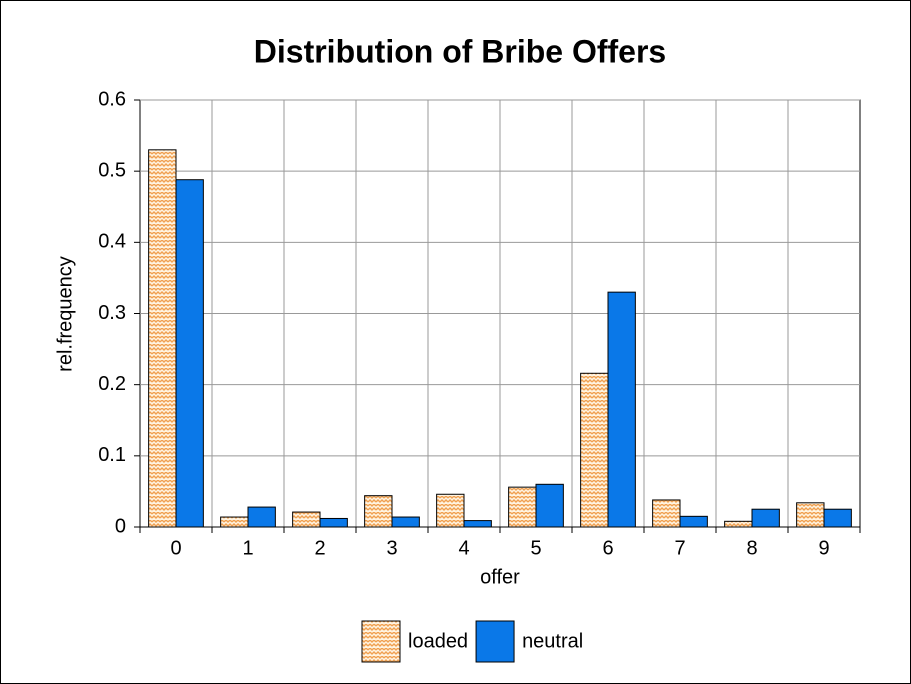 The width and height of the screenshot is (911, 684). Describe the element at coordinates (535, 548) in the screenshot. I see `x-tick-label: 5` at that location.